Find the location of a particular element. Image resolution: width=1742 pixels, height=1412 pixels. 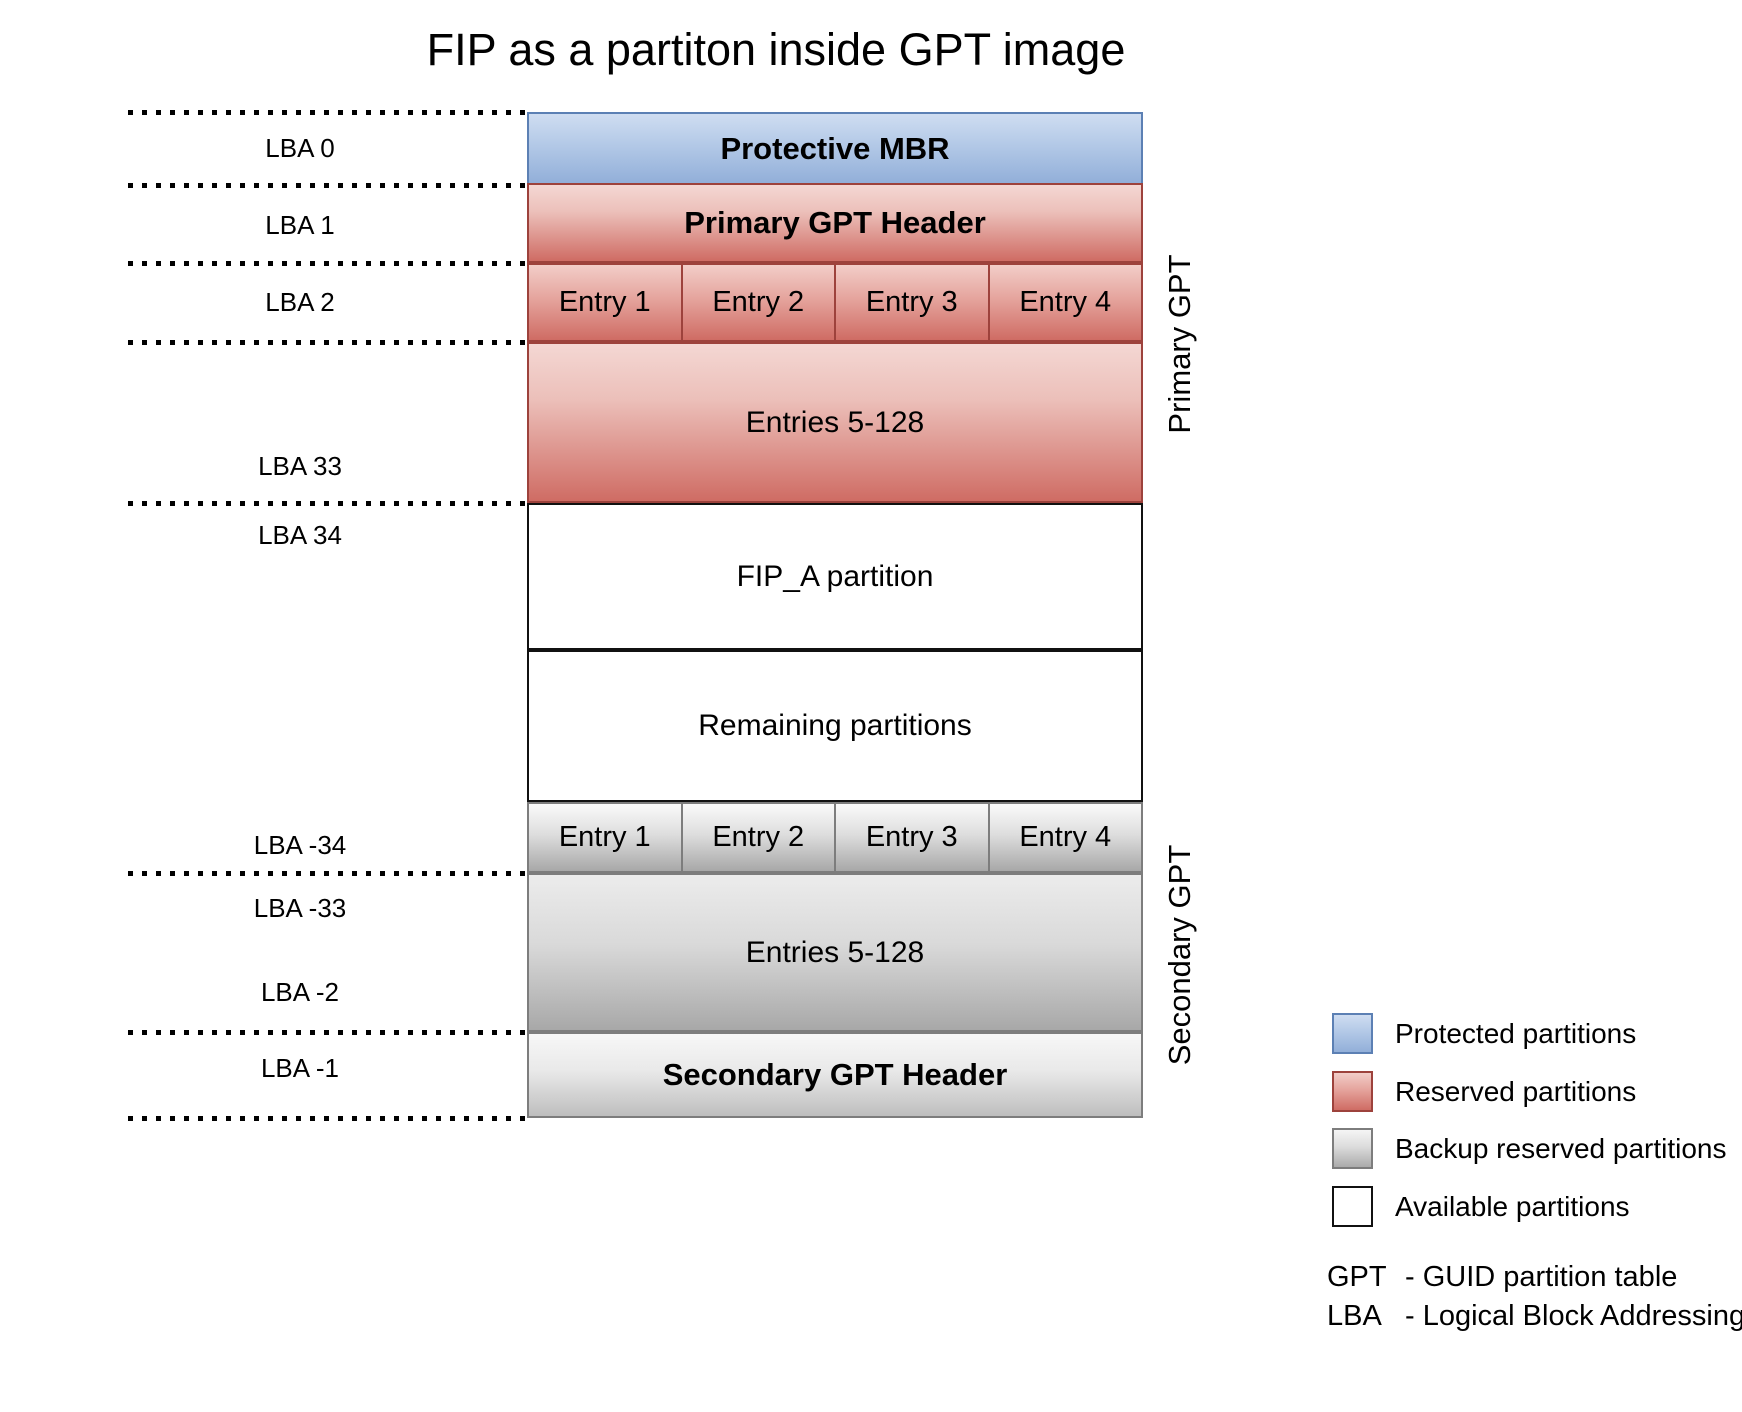

block-primary-entries-5-128: Entries 5-128 is located at coordinates (835, 422).